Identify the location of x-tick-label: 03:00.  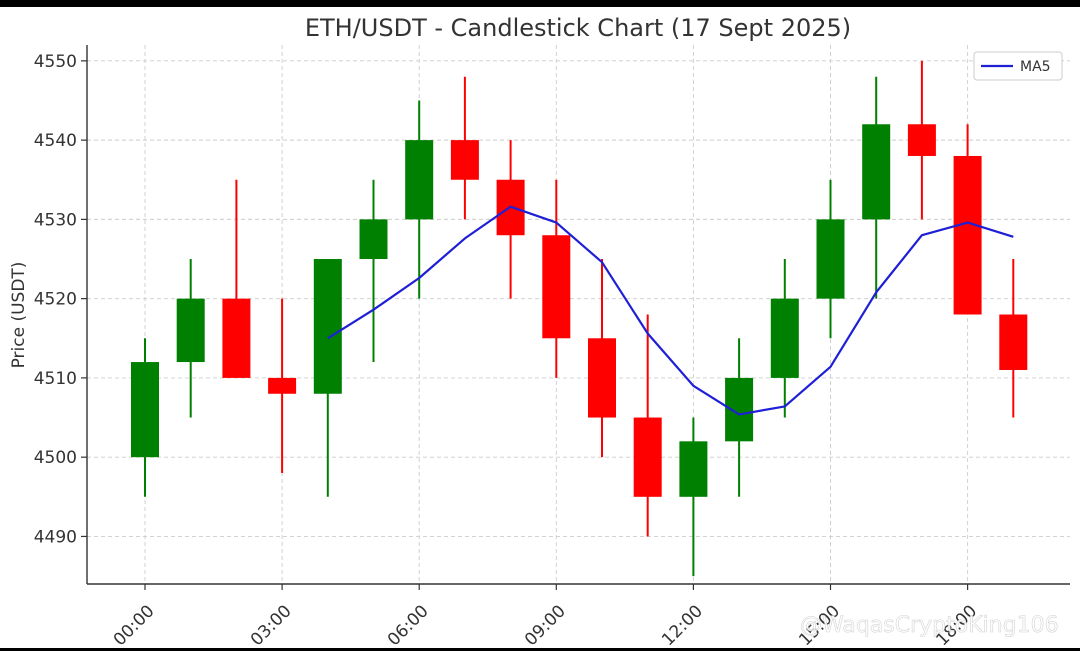
(271, 625).